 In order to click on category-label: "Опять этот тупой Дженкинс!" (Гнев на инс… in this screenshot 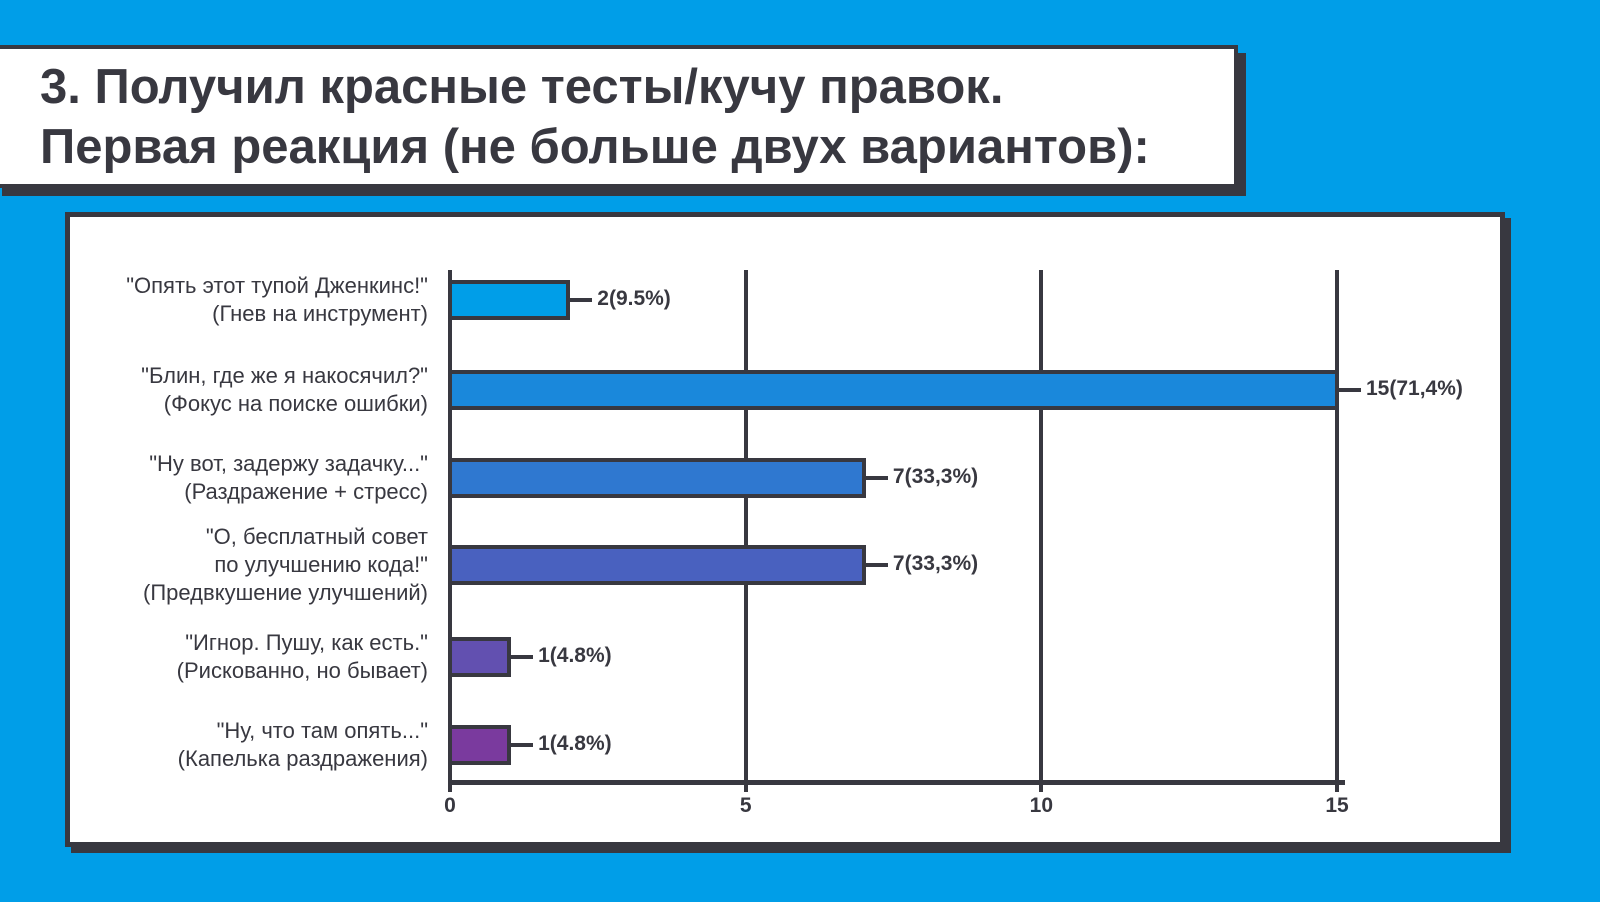, I will do `click(277, 300)`.